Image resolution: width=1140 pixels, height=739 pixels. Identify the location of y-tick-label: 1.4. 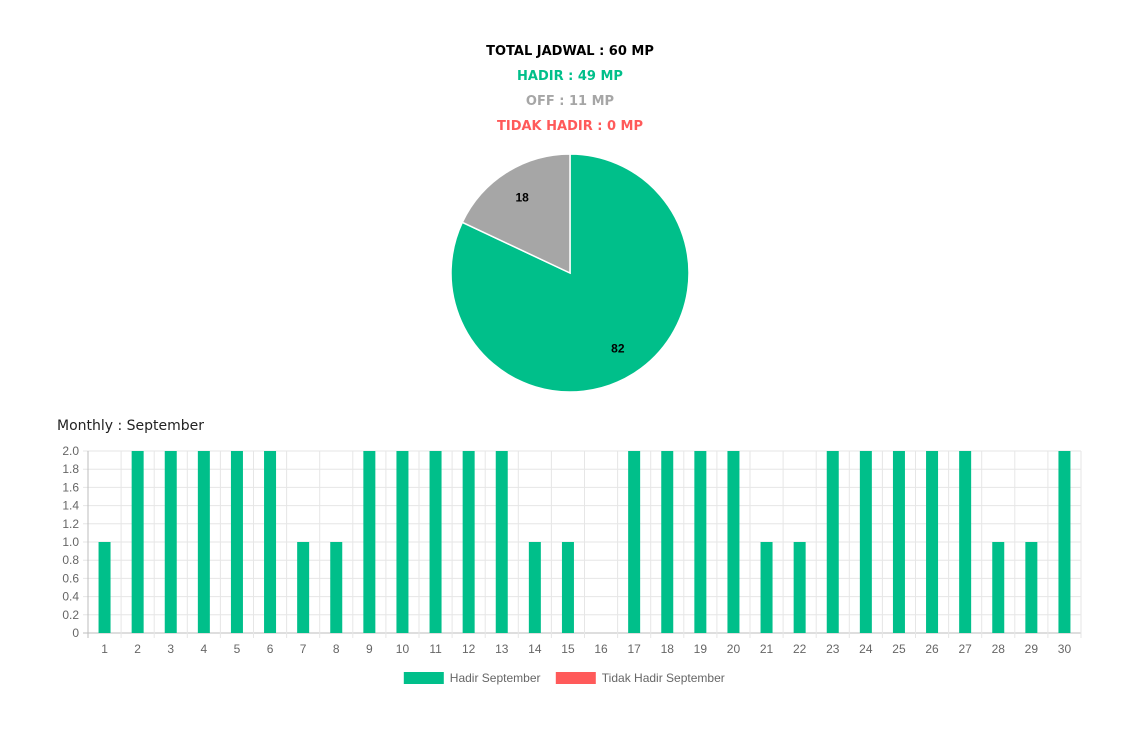
(70, 506).